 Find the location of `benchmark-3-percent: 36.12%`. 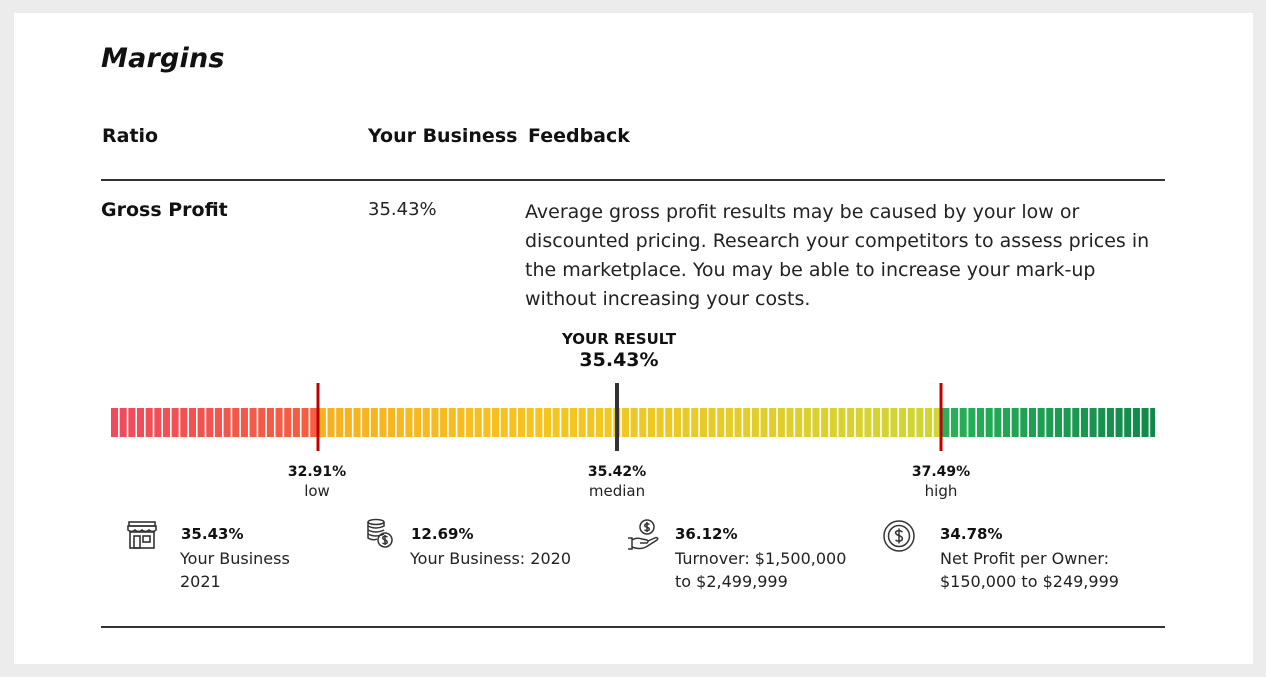

benchmark-3-percent: 36.12% is located at coordinates (706, 534).